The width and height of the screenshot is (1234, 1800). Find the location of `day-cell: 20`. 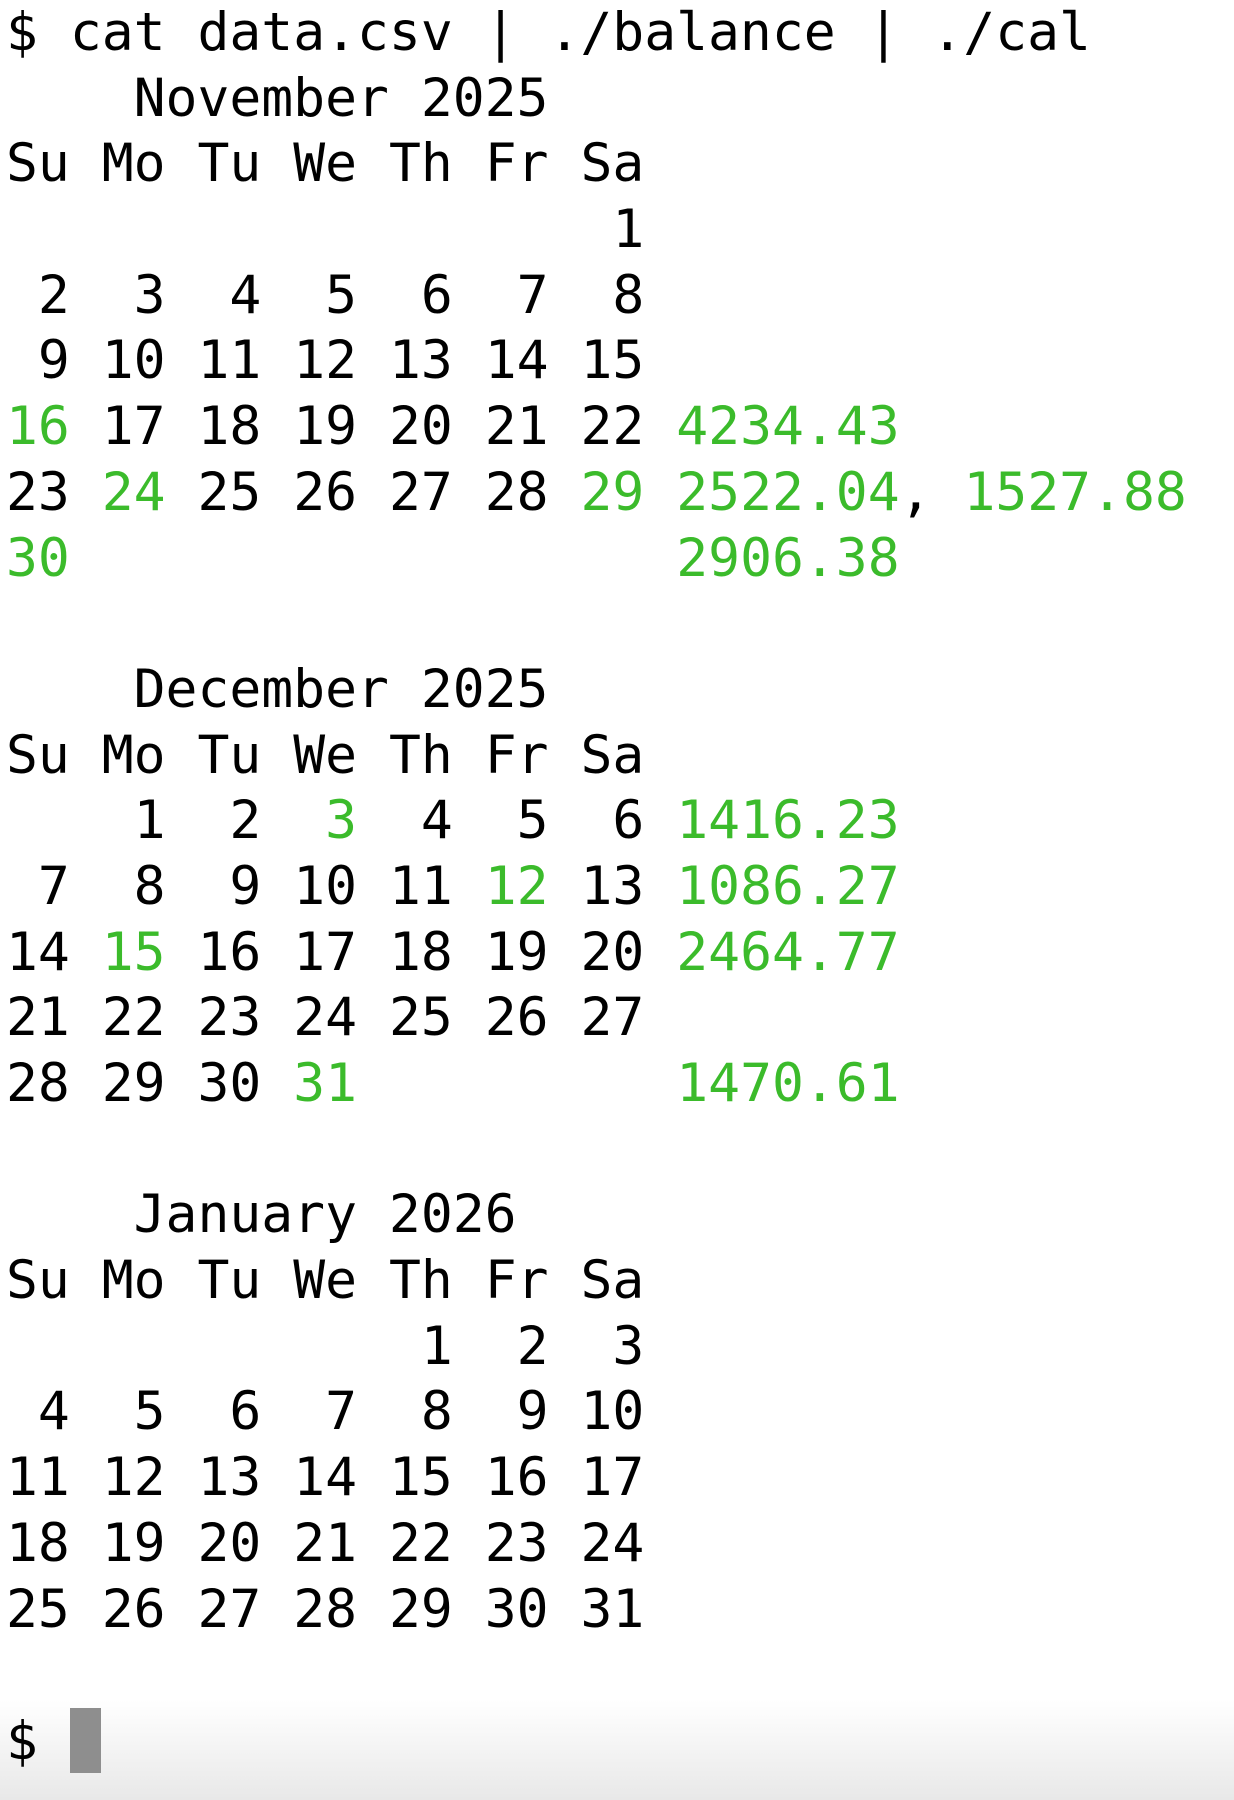

day-cell: 20 is located at coordinates (612, 952).